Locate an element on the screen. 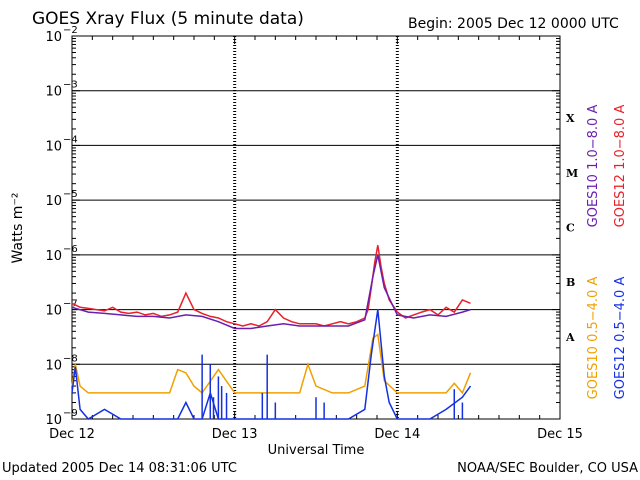 This screenshot has width=640, height=480. flare-class-labels: X M C B A is located at coordinates (571, 228).